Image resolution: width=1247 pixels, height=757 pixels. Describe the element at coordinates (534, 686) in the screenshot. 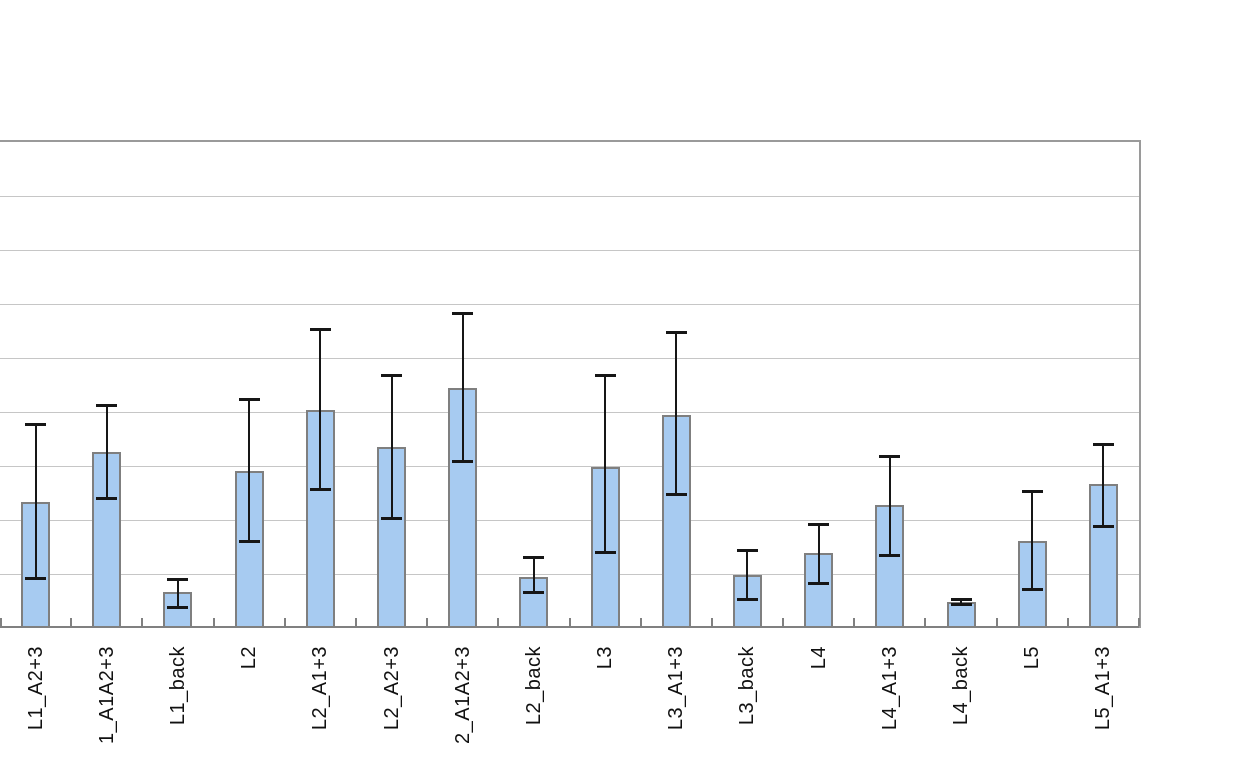

I see `x-axis-label: L2_back` at that location.